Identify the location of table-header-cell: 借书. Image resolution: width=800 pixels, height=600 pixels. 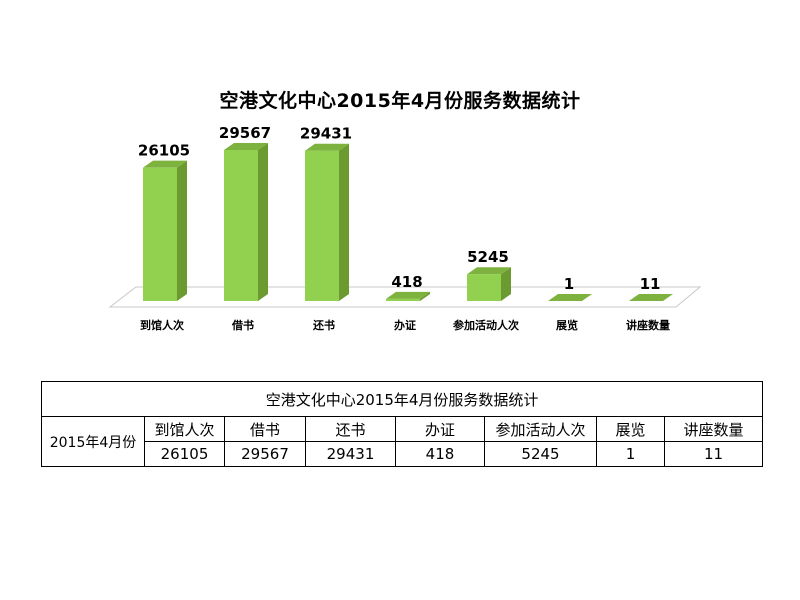
(265, 429).